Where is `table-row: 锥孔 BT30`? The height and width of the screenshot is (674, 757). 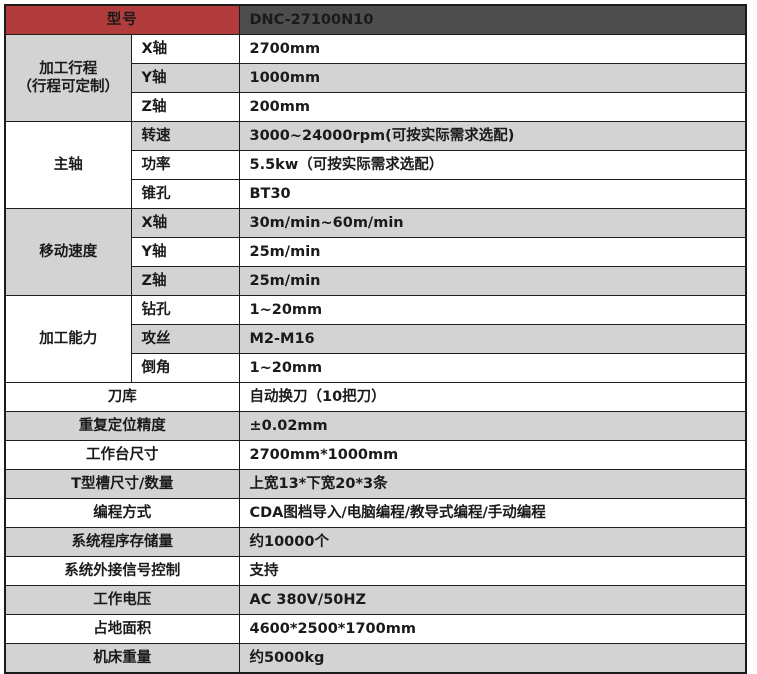
table-row: 锥孔 BT30 is located at coordinates (376, 194).